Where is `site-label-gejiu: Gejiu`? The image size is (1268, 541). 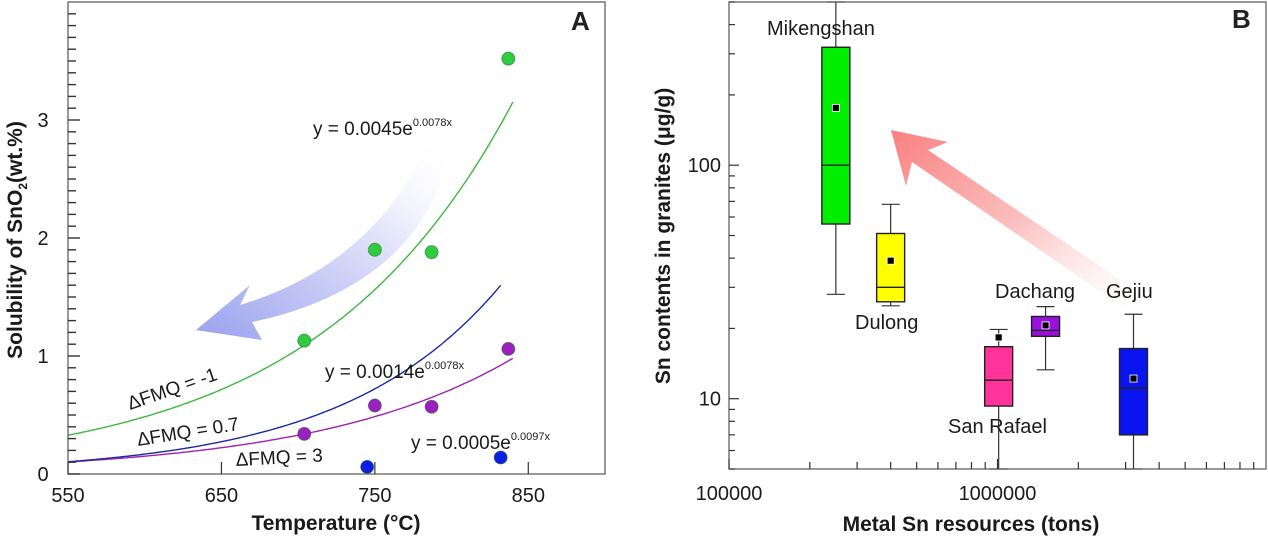 site-label-gejiu: Gejiu is located at coordinates (1129, 292).